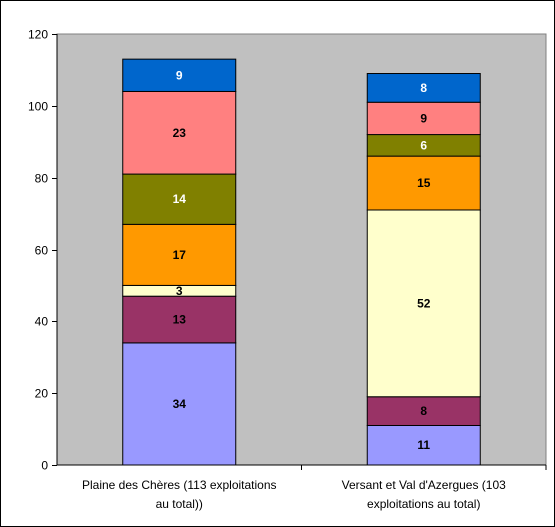 The width and height of the screenshot is (555, 527). What do you see at coordinates (423, 504) in the screenshot?
I see `x-category-label: exploitations au total)` at bounding box center [423, 504].